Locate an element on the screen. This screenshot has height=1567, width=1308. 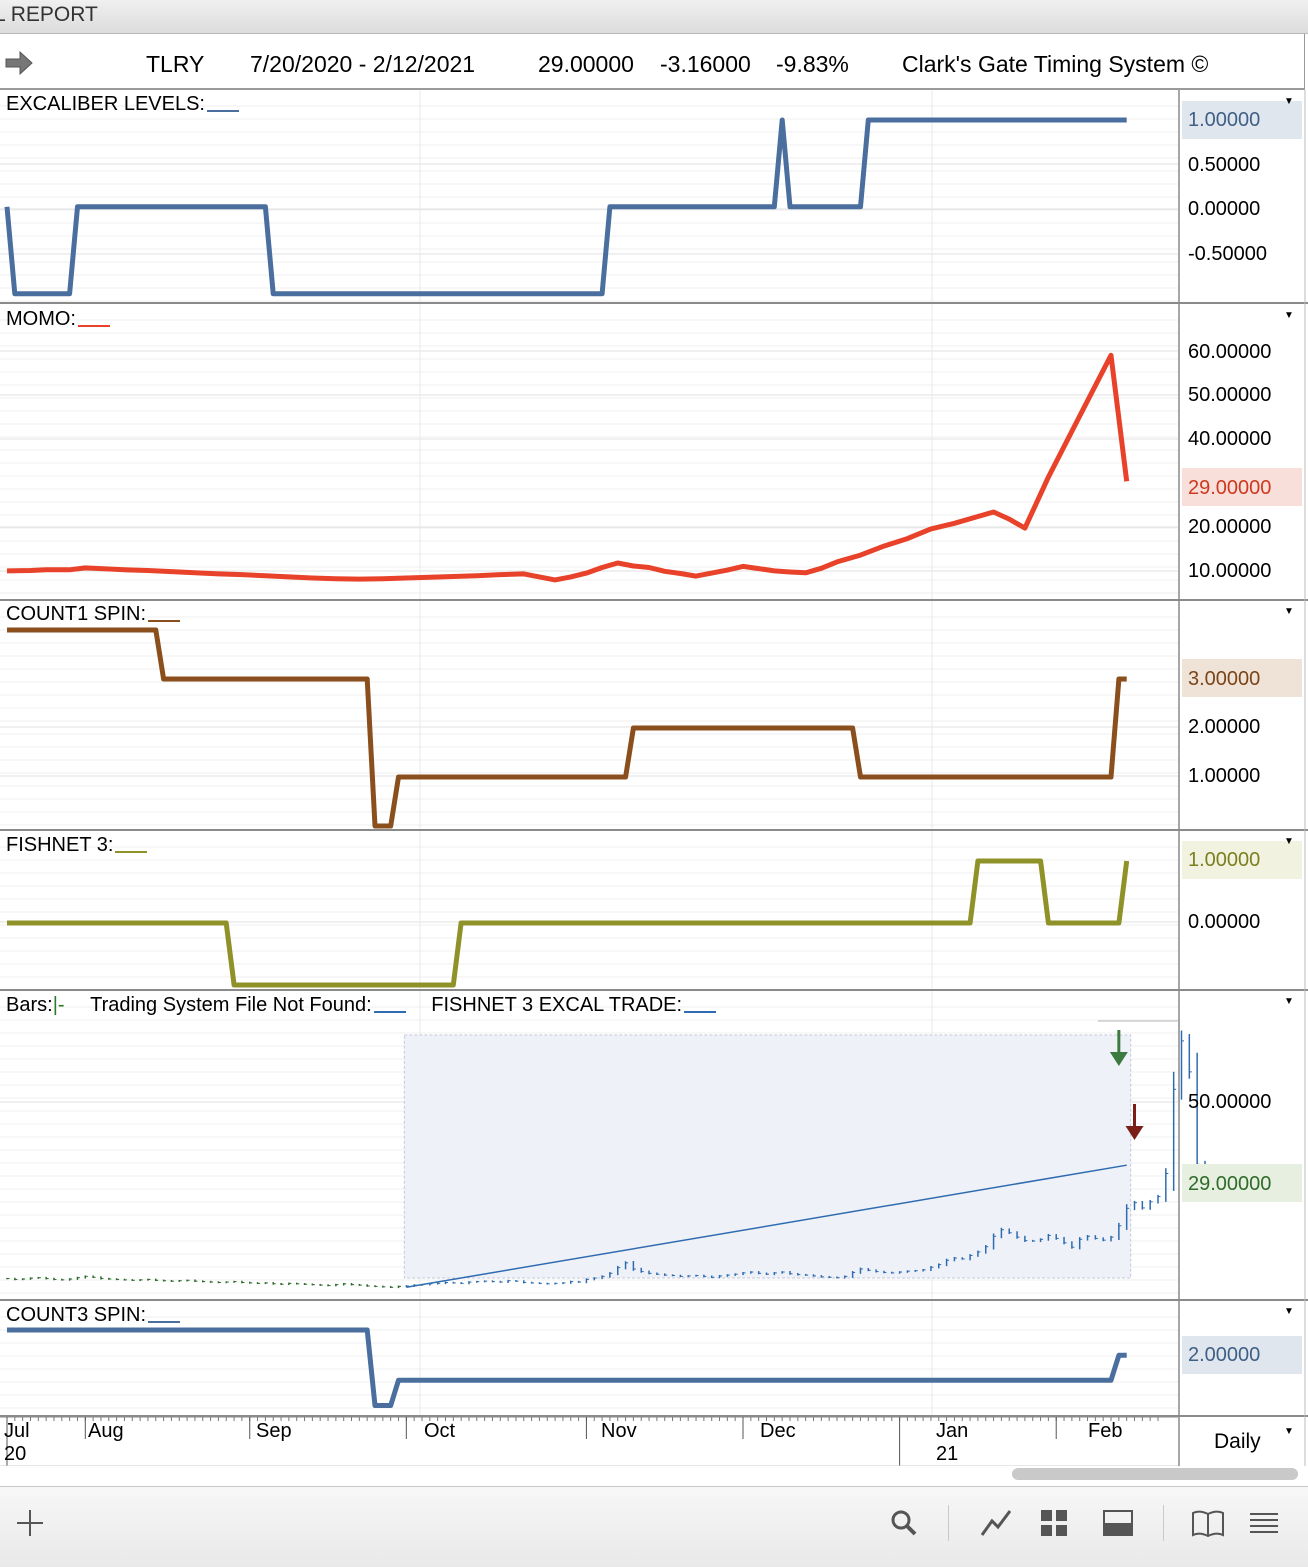
x-tick-sublabel: 21 is located at coordinates (947, 1454).